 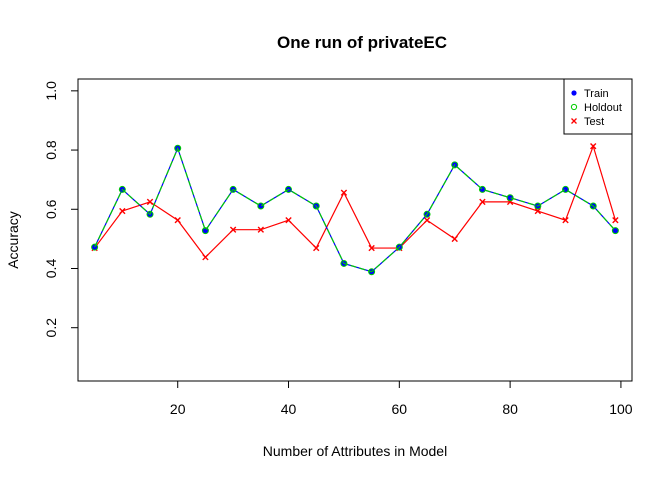 What do you see at coordinates (51, 328) in the screenshot?
I see `y-tick-label: 0.2` at bounding box center [51, 328].